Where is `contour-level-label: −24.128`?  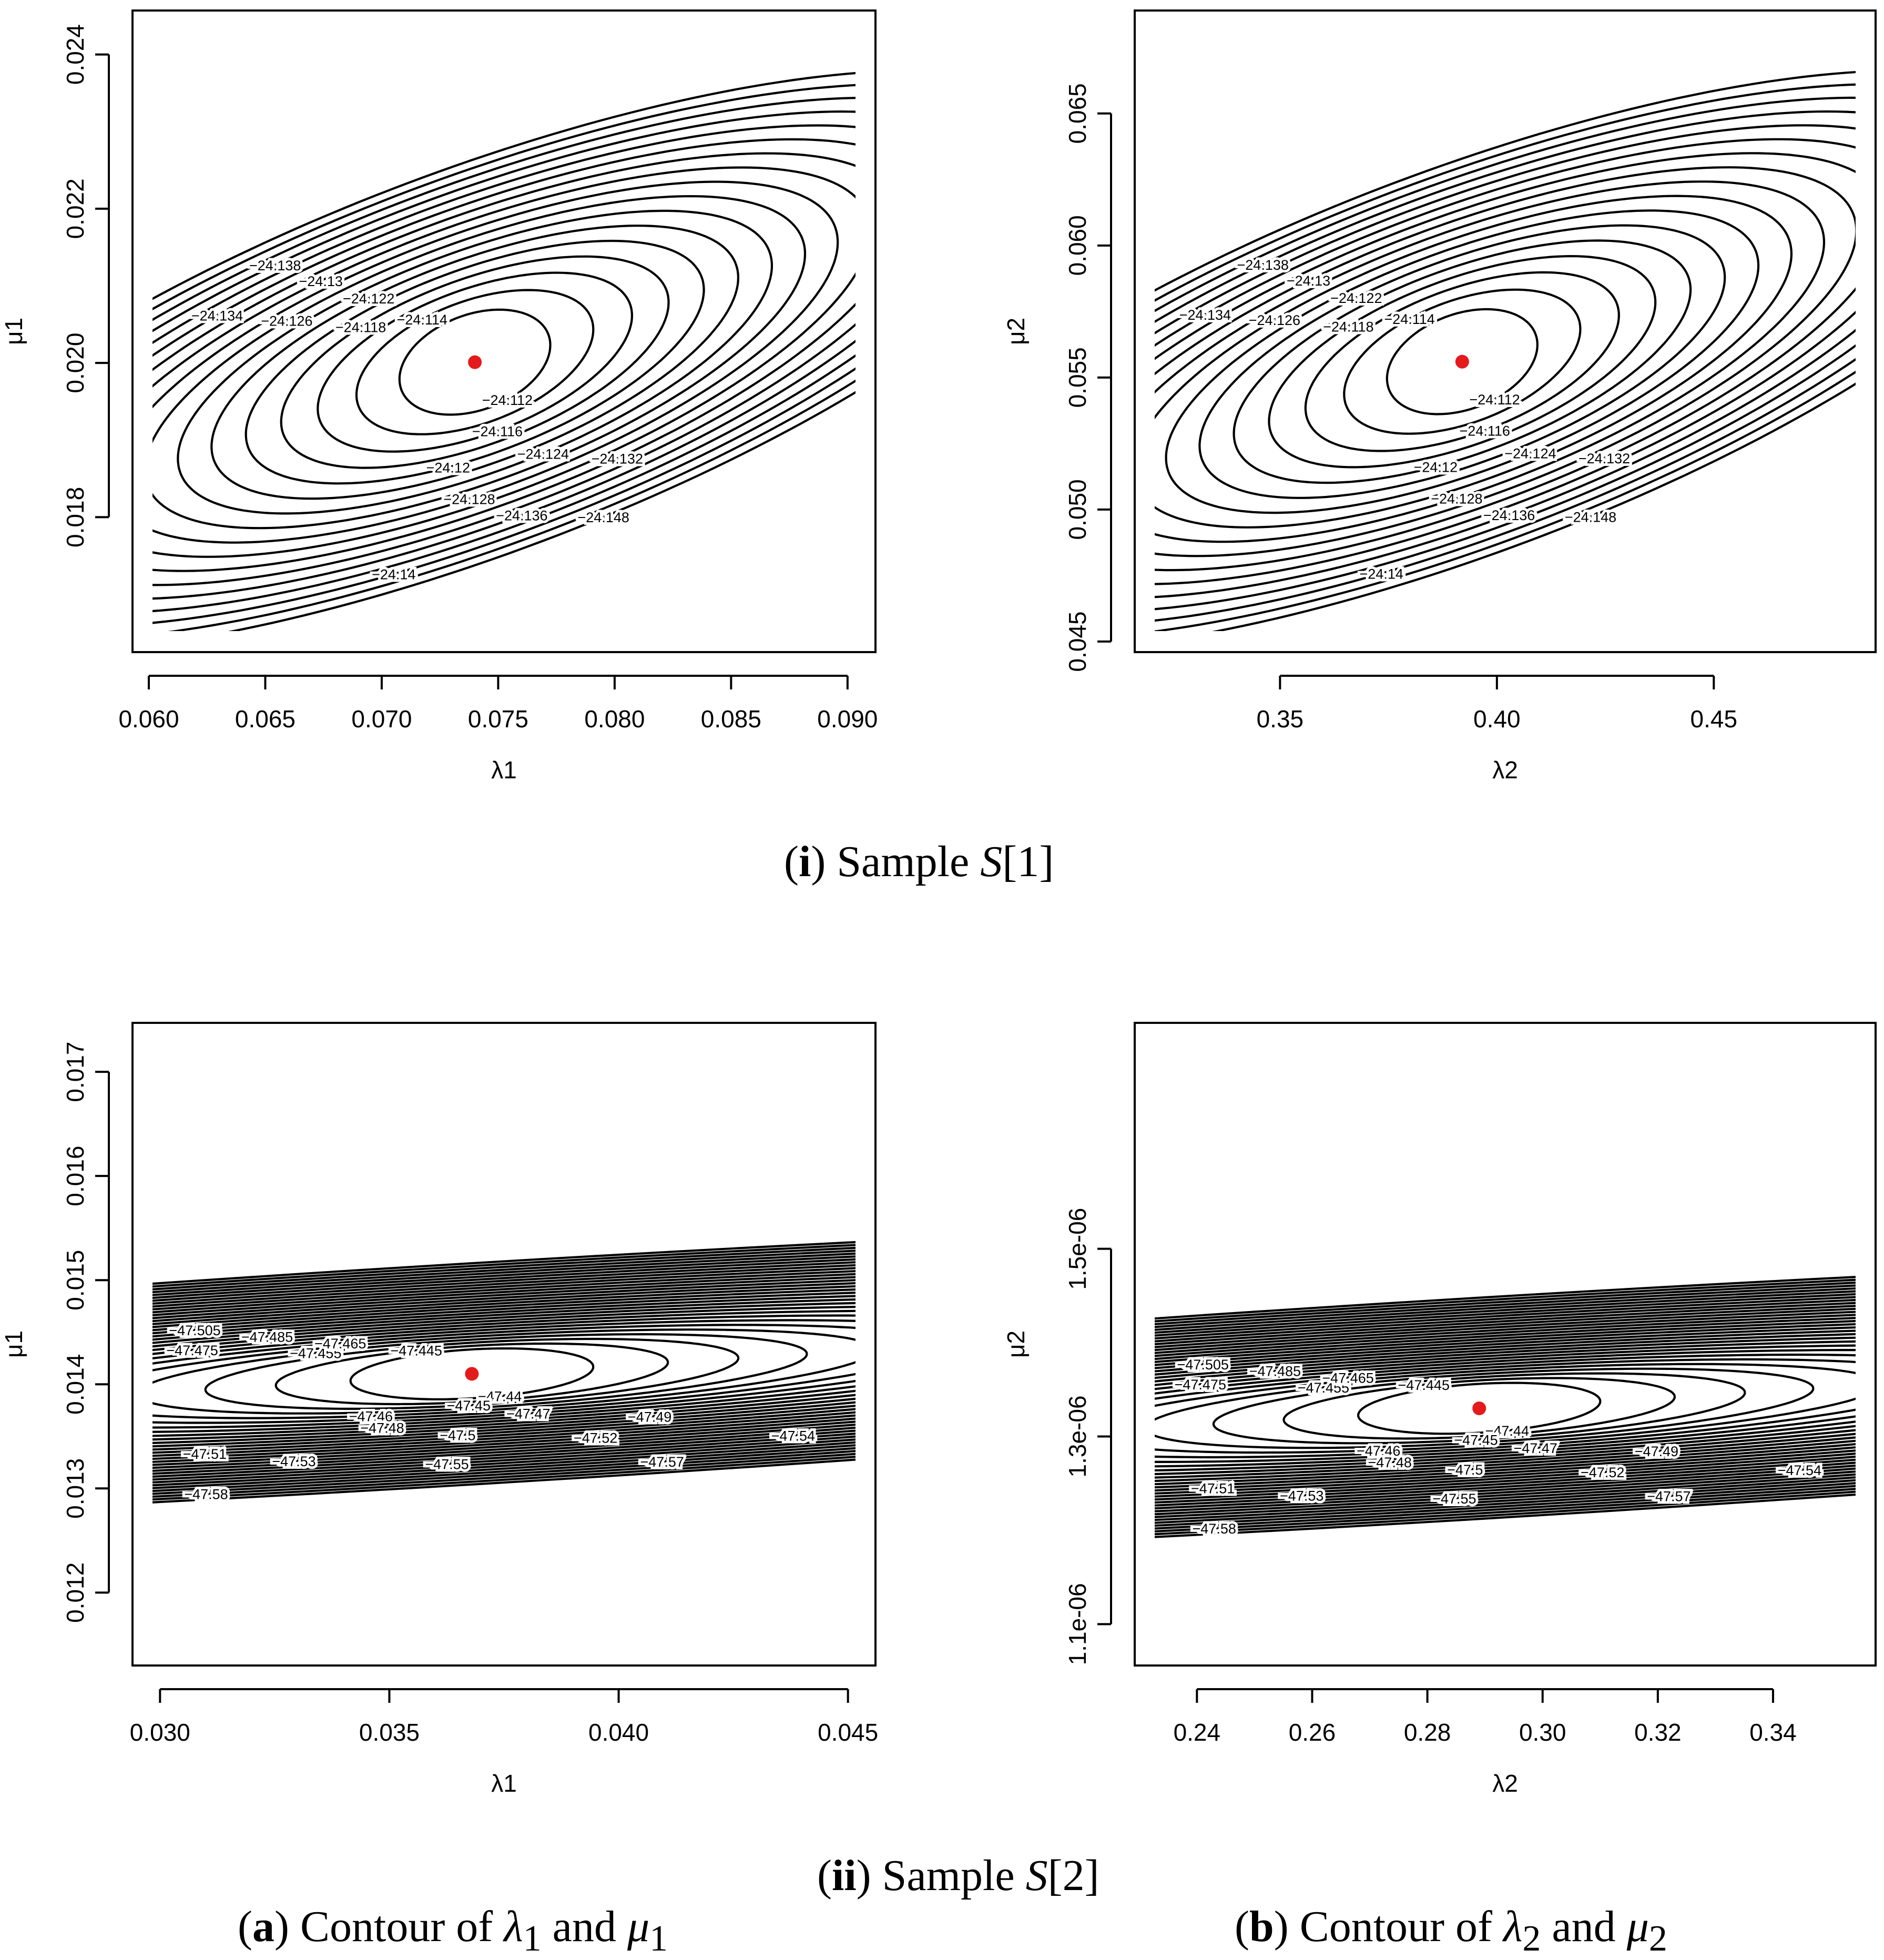
contour-level-label: −24.128 is located at coordinates (469, 500).